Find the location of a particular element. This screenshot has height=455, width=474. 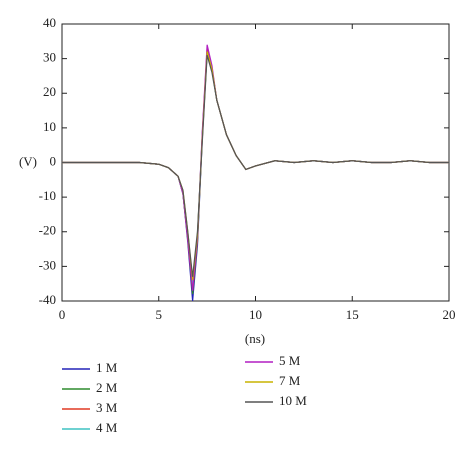

legend-label: 3 M is located at coordinates (107, 407).